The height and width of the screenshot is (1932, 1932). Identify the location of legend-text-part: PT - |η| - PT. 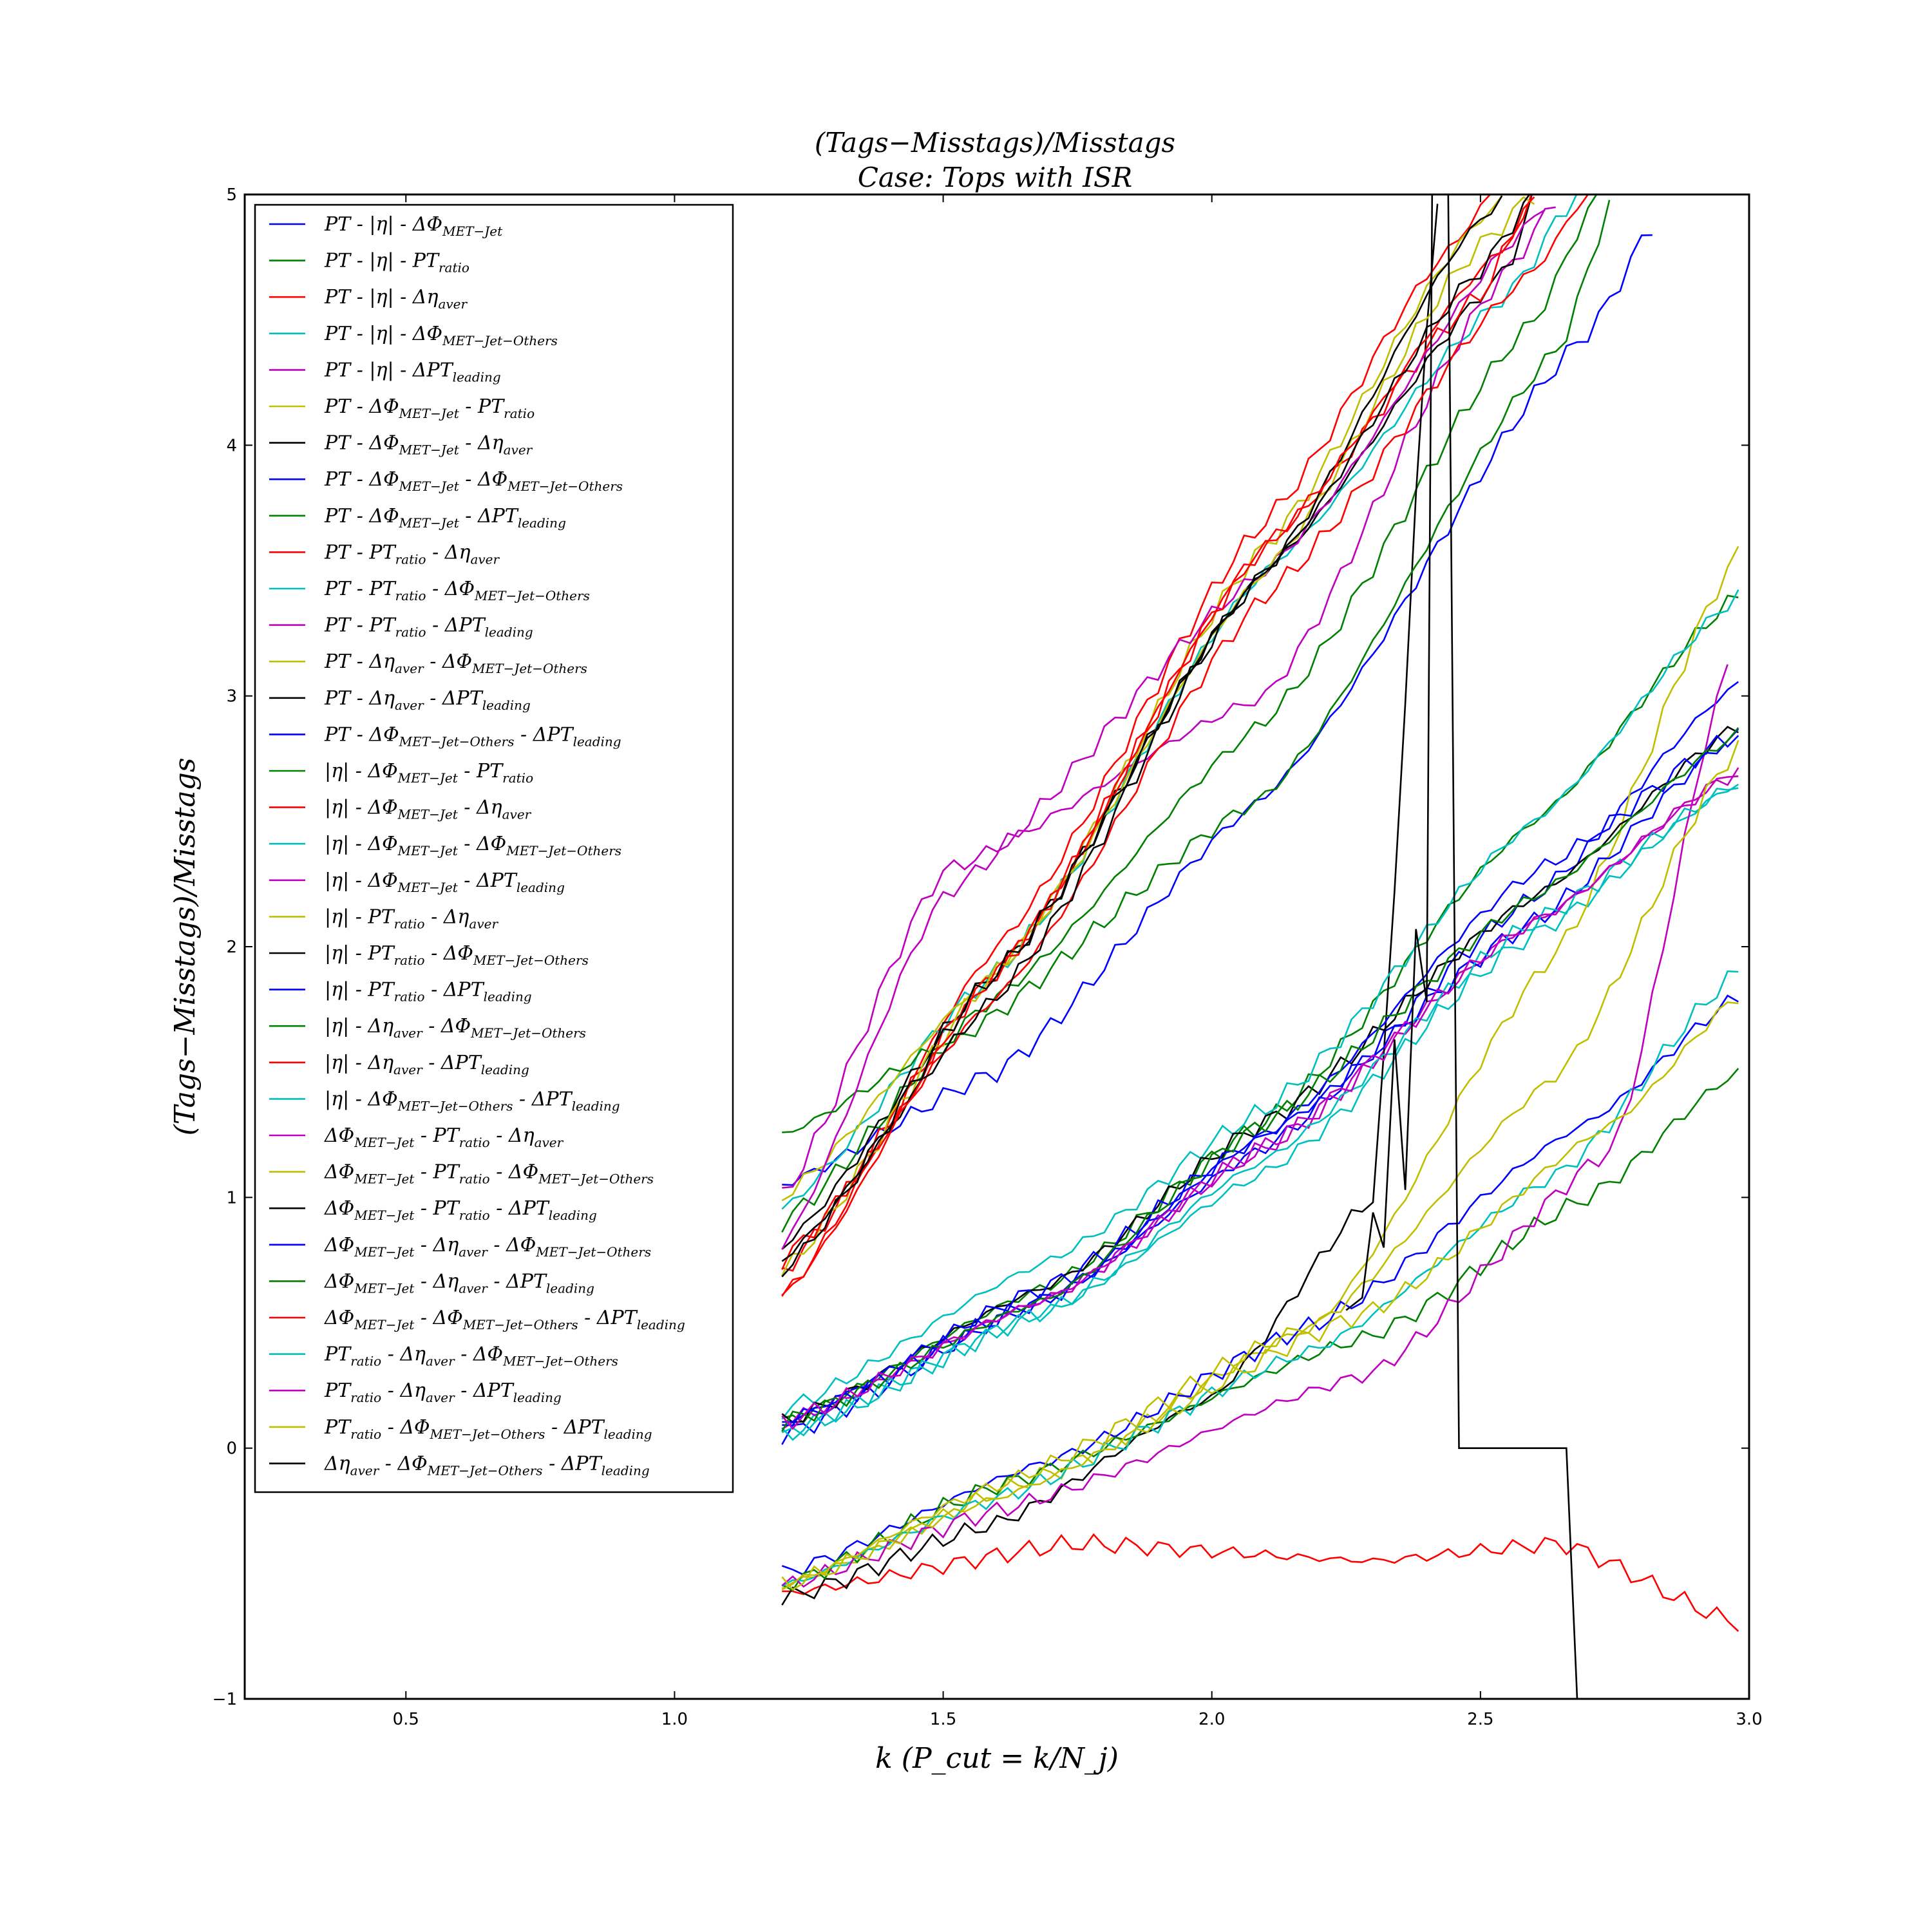
(382, 261).